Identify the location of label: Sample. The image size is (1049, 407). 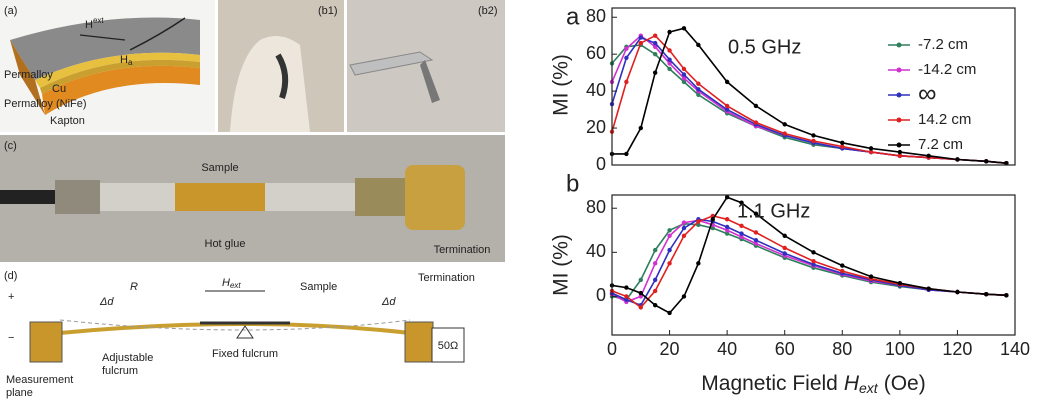
(318, 287).